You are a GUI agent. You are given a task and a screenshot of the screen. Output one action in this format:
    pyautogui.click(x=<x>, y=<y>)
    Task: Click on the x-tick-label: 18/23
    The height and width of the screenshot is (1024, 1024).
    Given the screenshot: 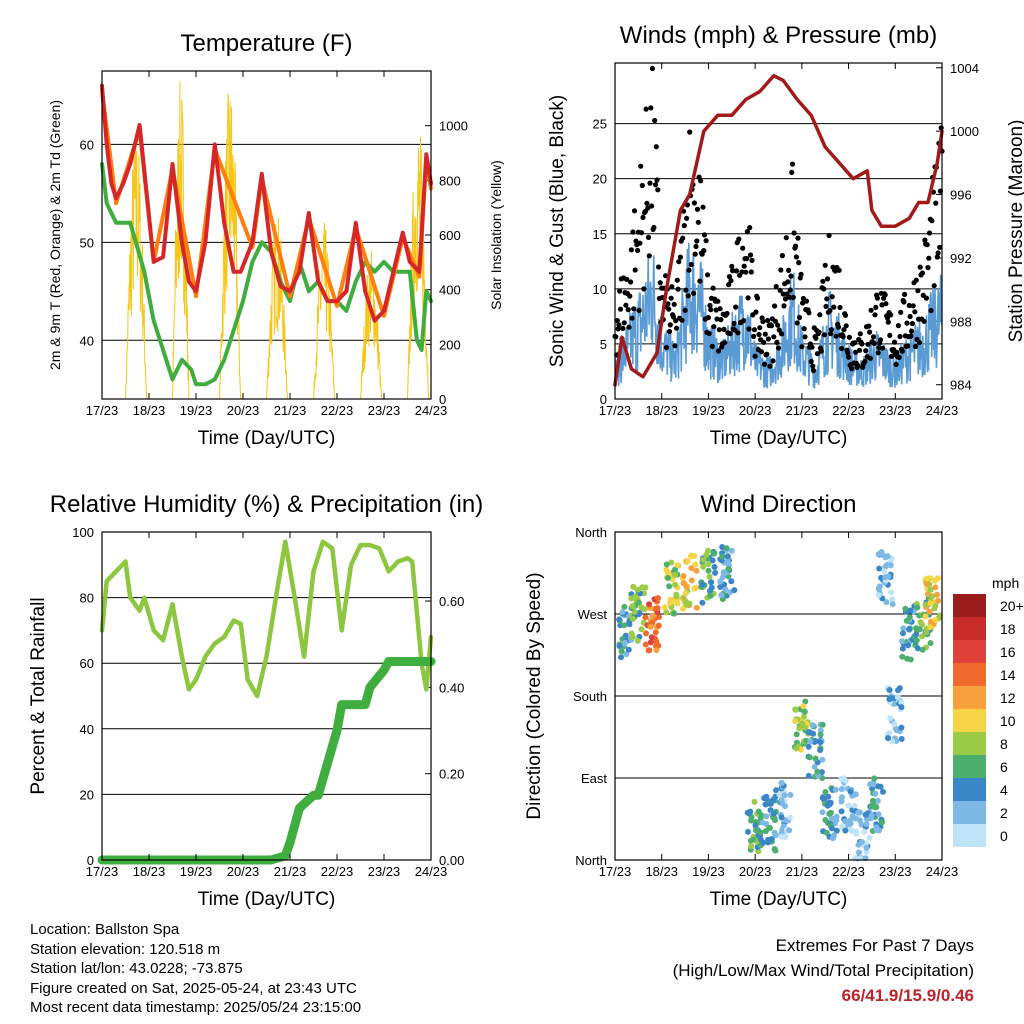 What is the action you would take?
    pyautogui.click(x=149, y=871)
    